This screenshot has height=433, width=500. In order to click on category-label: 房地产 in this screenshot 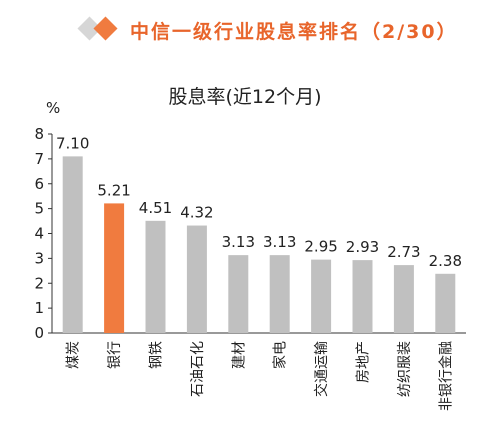, I will do `click(364, 362)`.